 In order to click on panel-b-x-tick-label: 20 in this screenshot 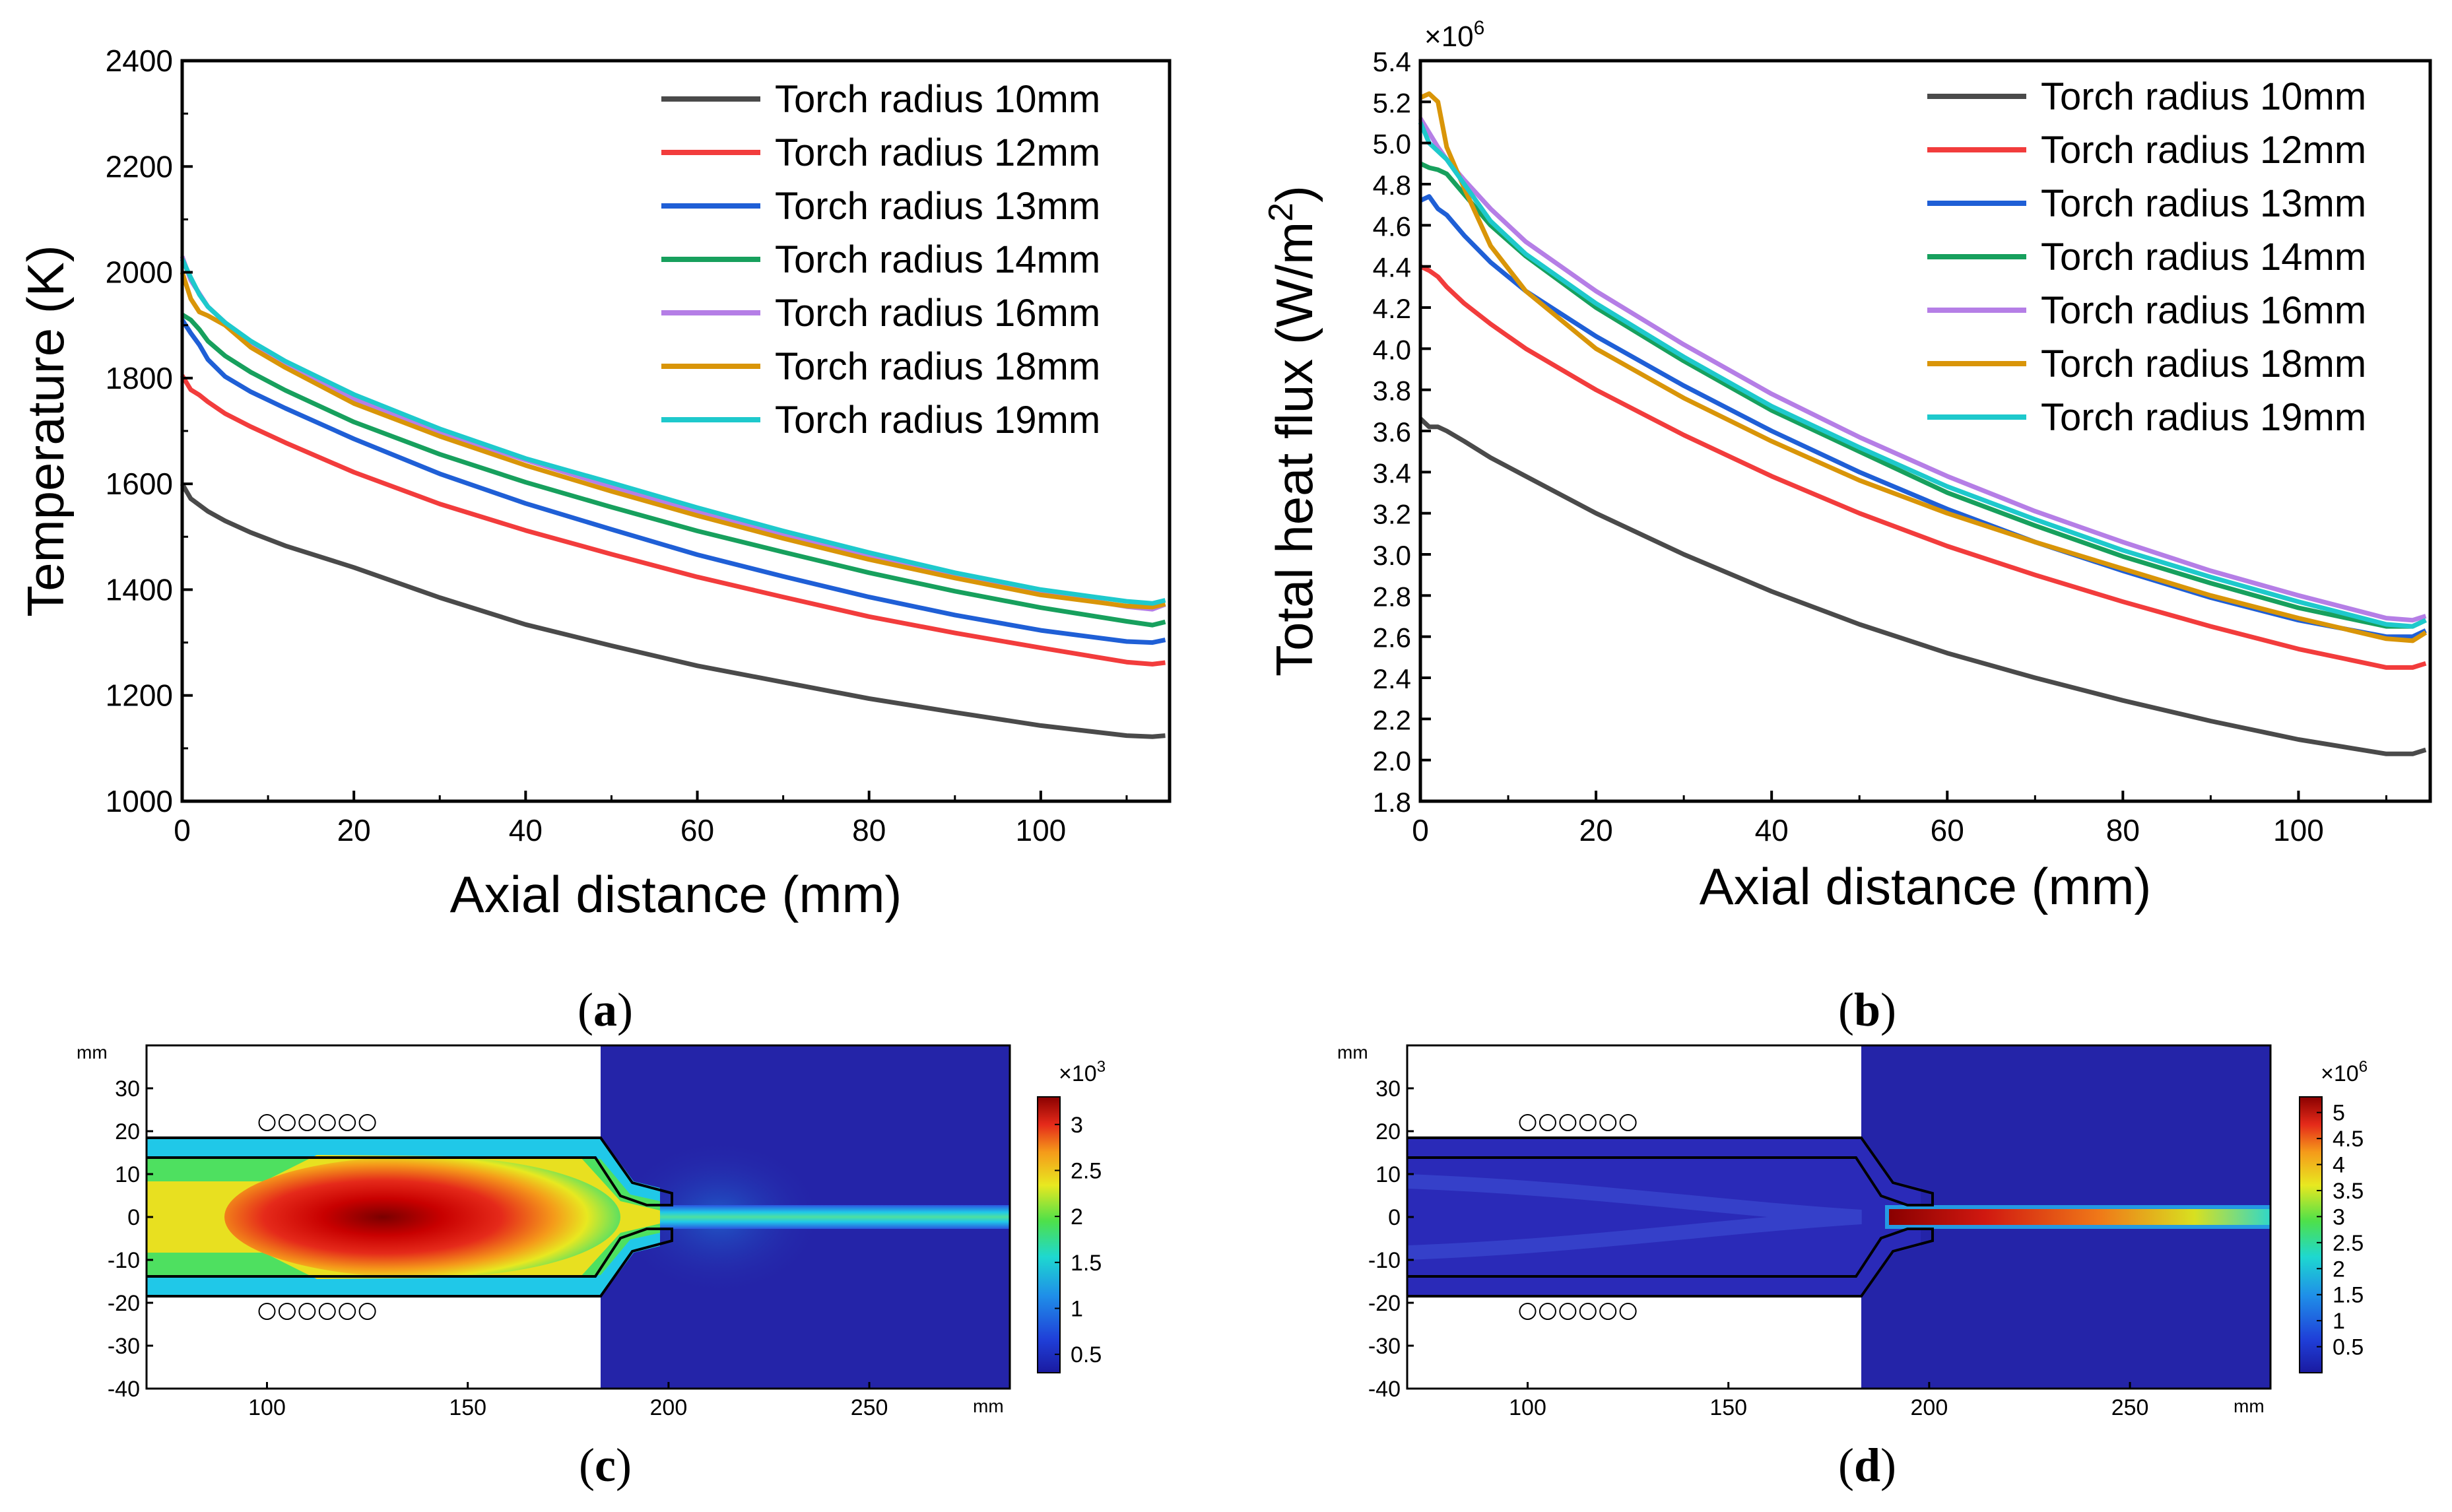, I will do `click(1596, 830)`.